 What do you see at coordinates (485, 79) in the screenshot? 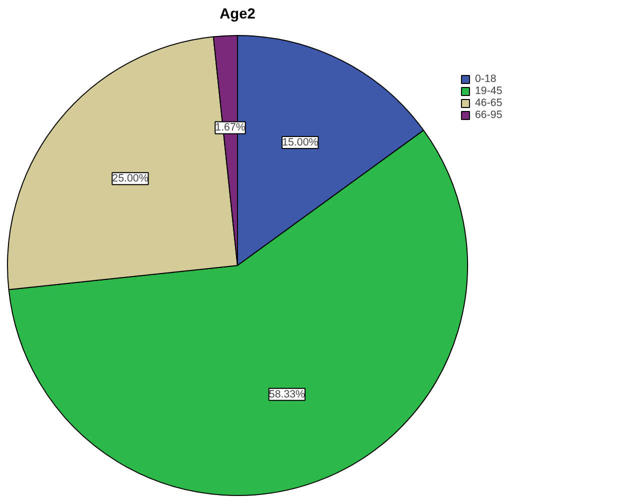
I see `legend-label: 0-18` at bounding box center [485, 79].